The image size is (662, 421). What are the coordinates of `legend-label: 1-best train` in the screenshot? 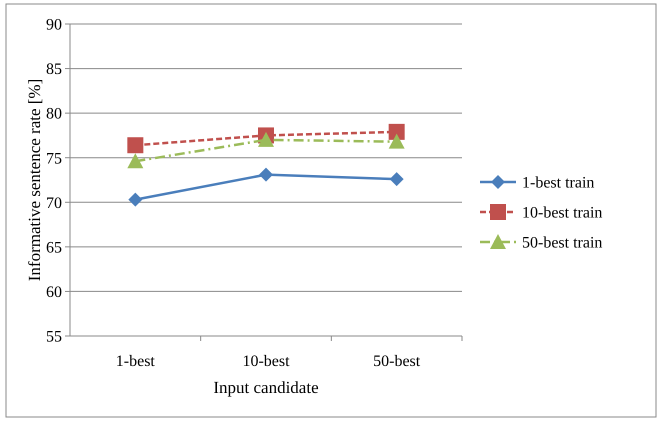 It's located at (558, 183).